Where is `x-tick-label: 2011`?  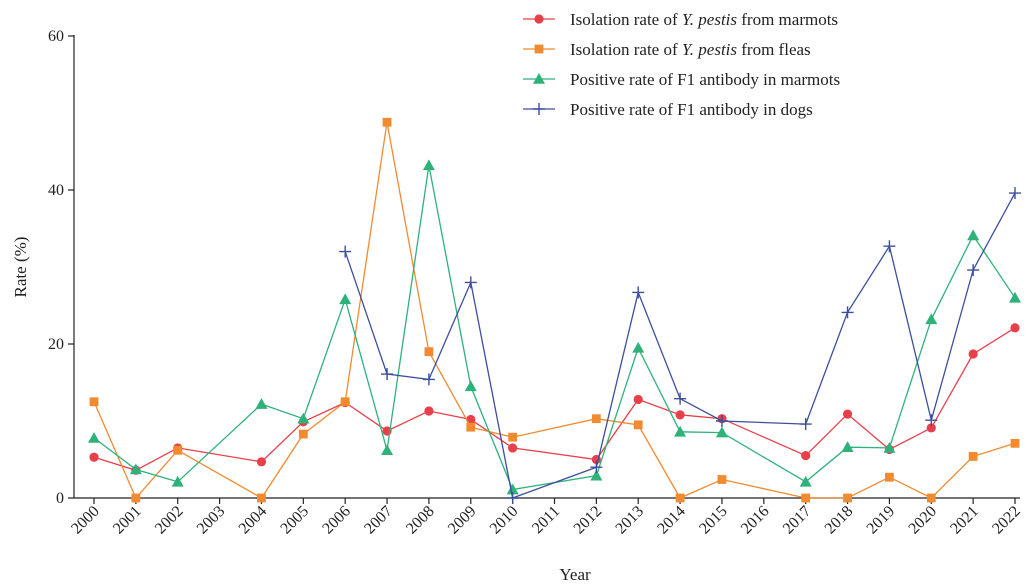
x-tick-label: 2011 is located at coordinates (546, 520).